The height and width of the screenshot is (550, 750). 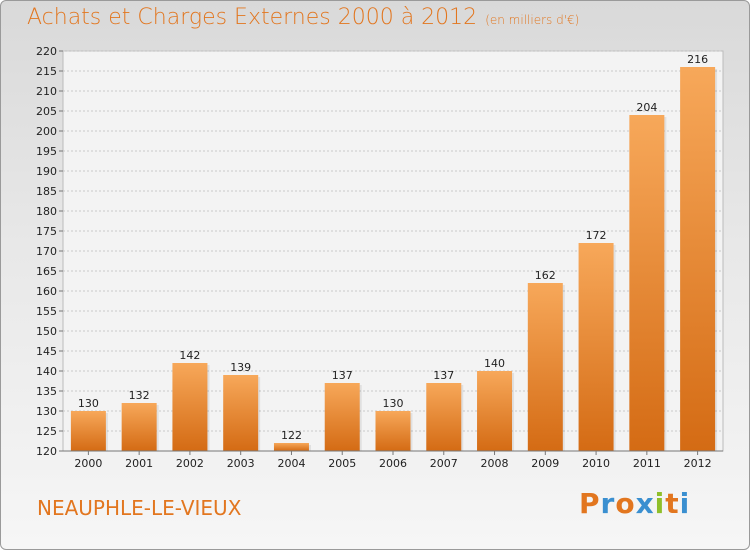 I want to click on y-tick-label: 135, so click(x=46, y=391).